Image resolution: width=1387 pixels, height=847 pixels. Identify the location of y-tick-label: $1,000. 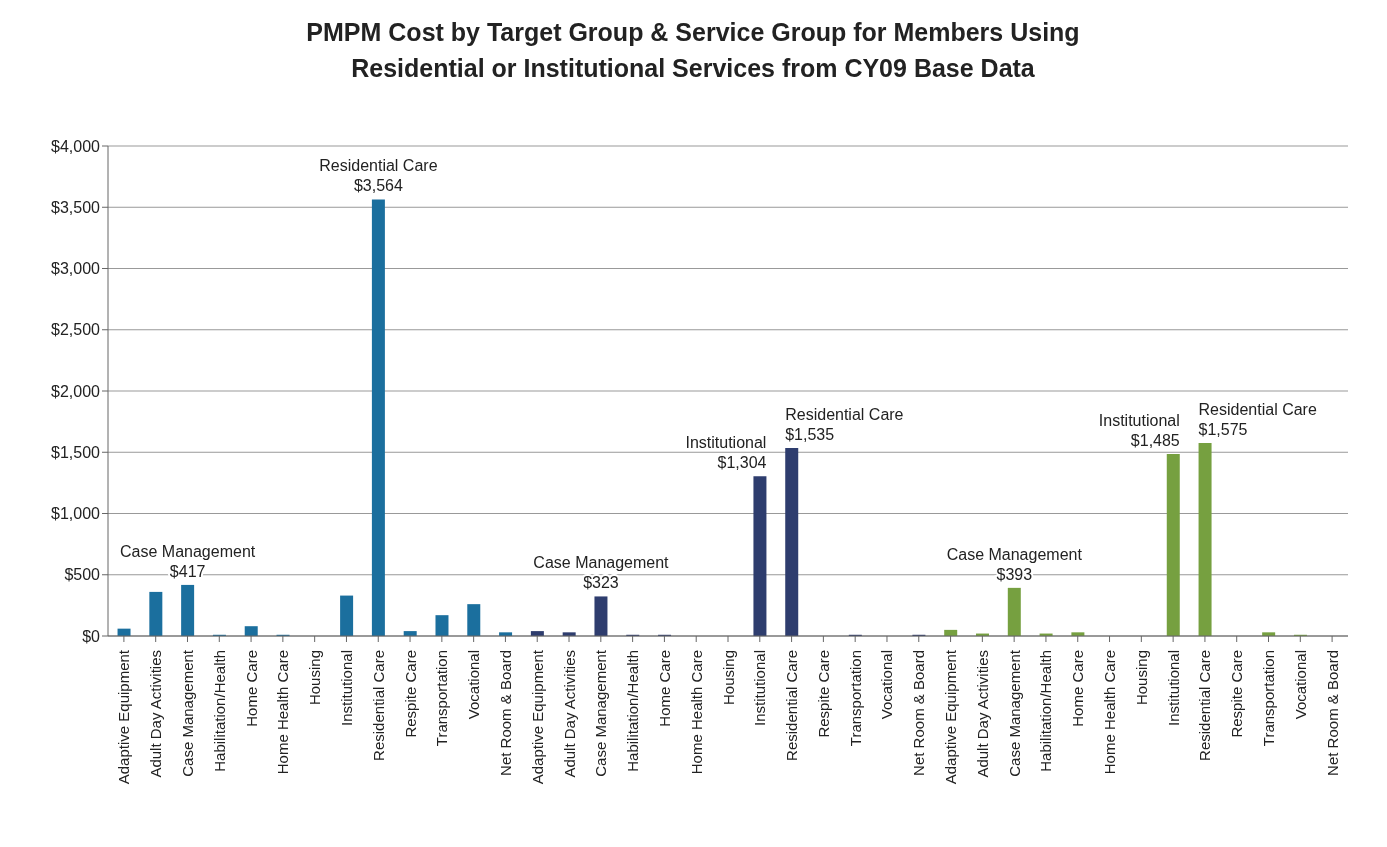
(76, 514).